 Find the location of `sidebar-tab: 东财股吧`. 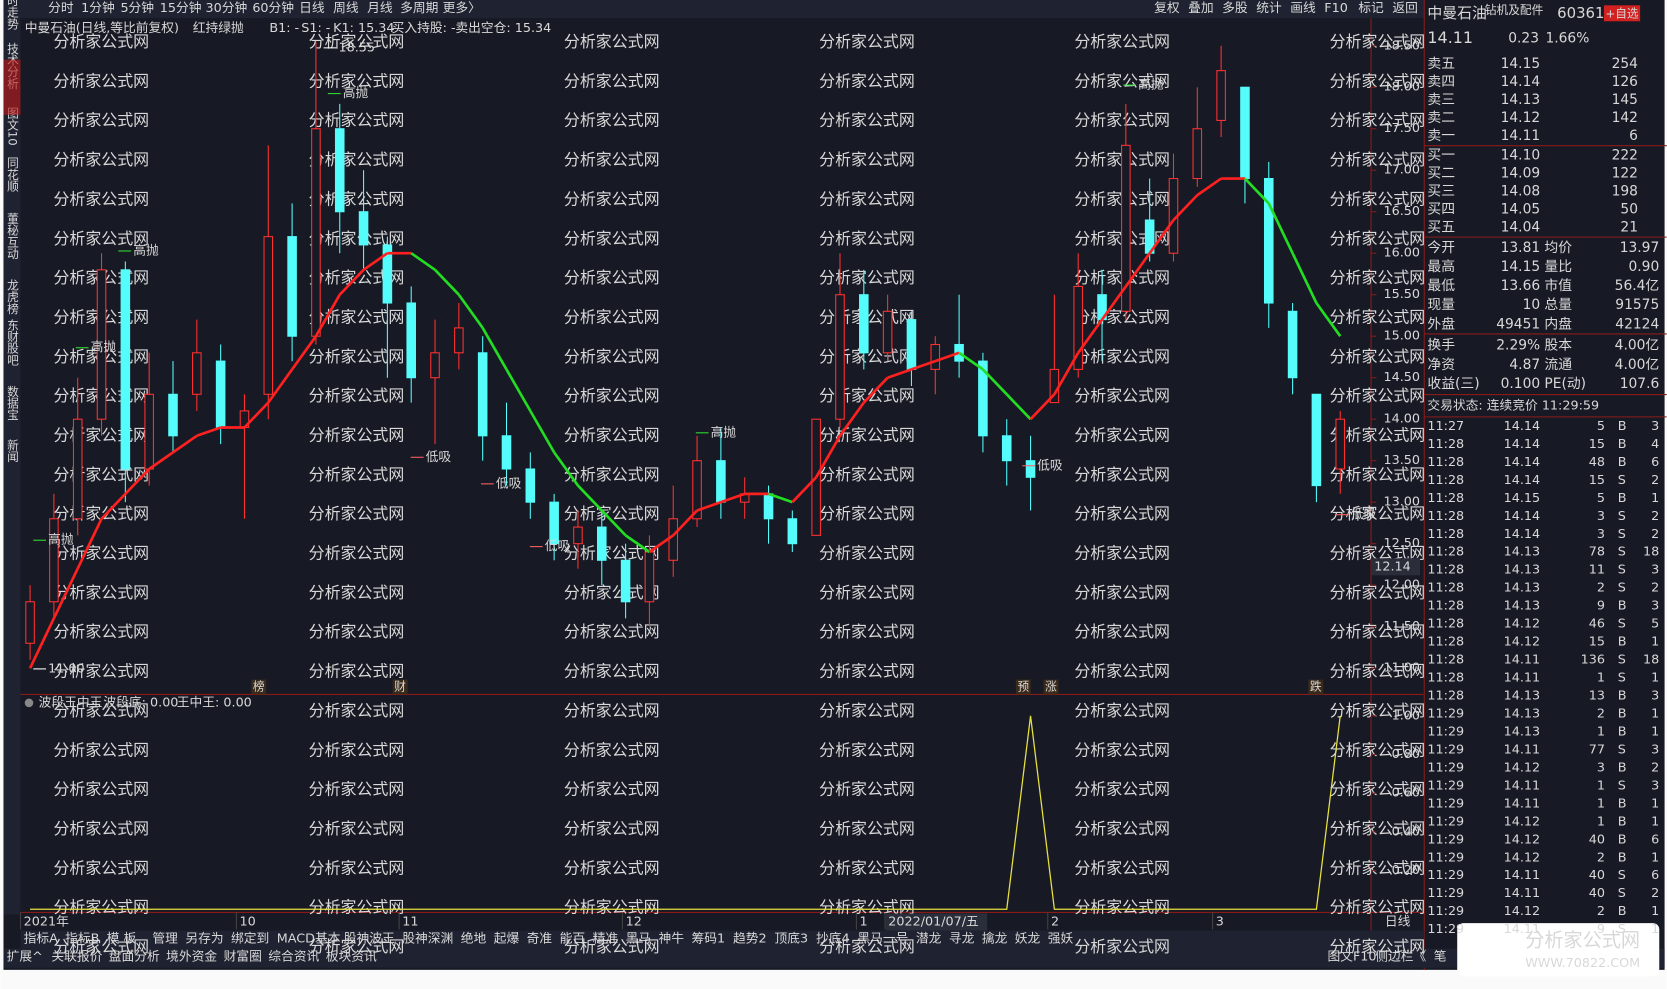

sidebar-tab: 东财股吧 is located at coordinates (12, 342).